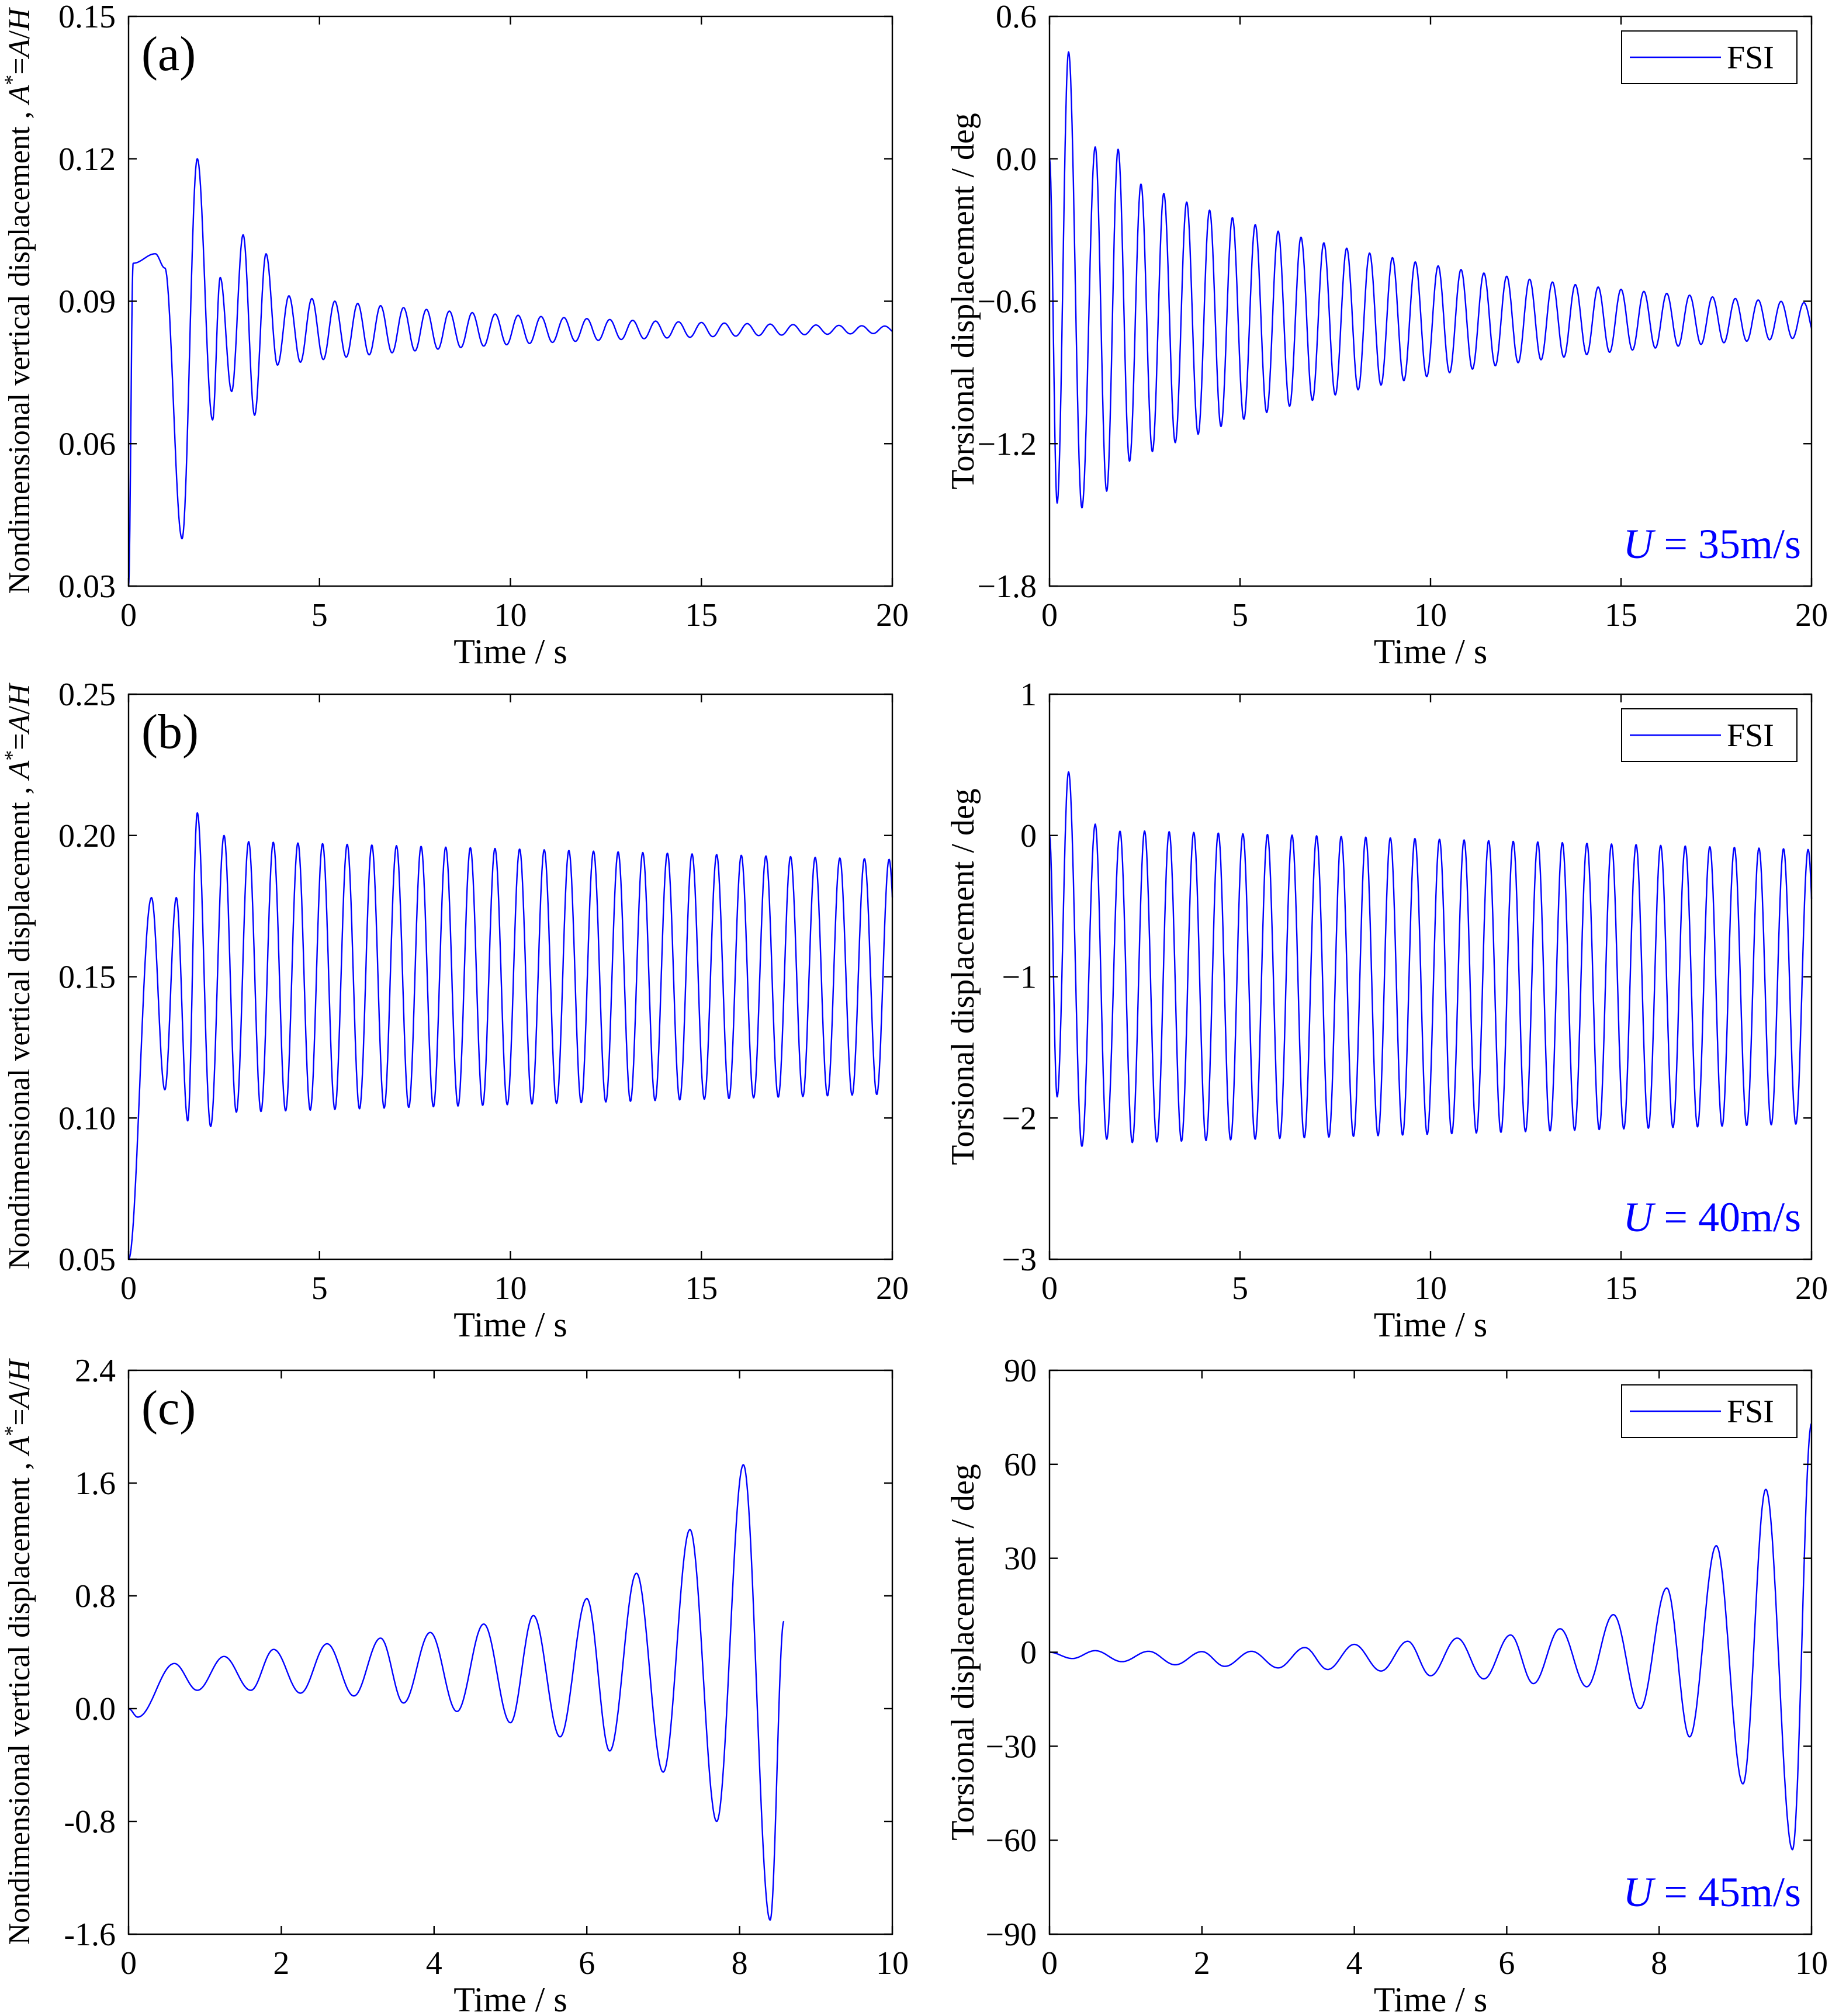 This screenshot has width=1839, height=2016. Describe the element at coordinates (87, 587) in the screenshot. I see `y-tick-label: 0.03` at that location.